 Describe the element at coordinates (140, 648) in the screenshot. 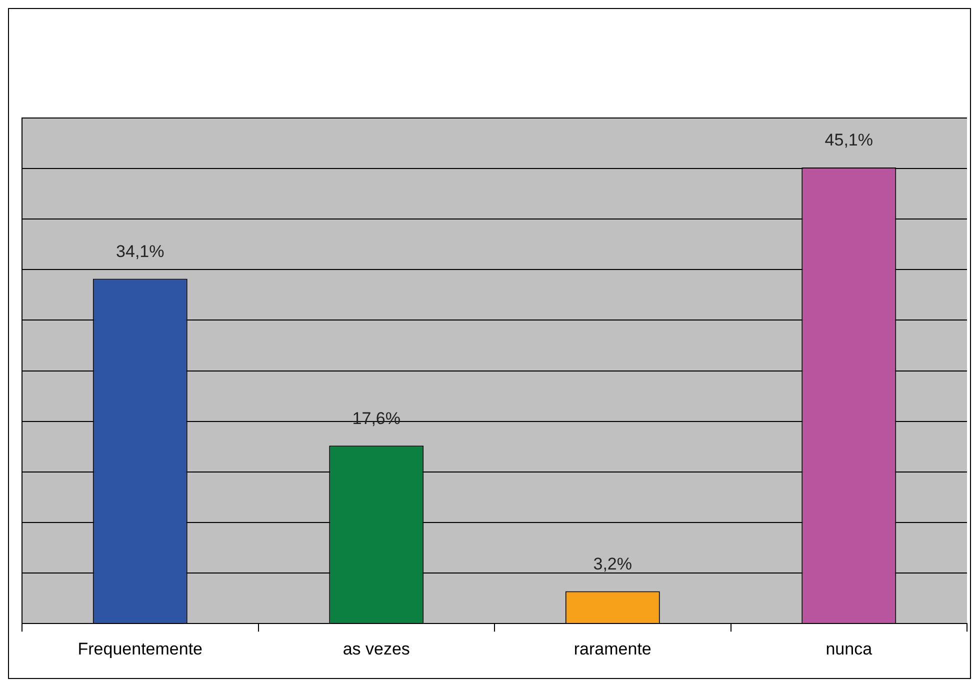

I see `x-tick-label: Frequentemente` at that location.